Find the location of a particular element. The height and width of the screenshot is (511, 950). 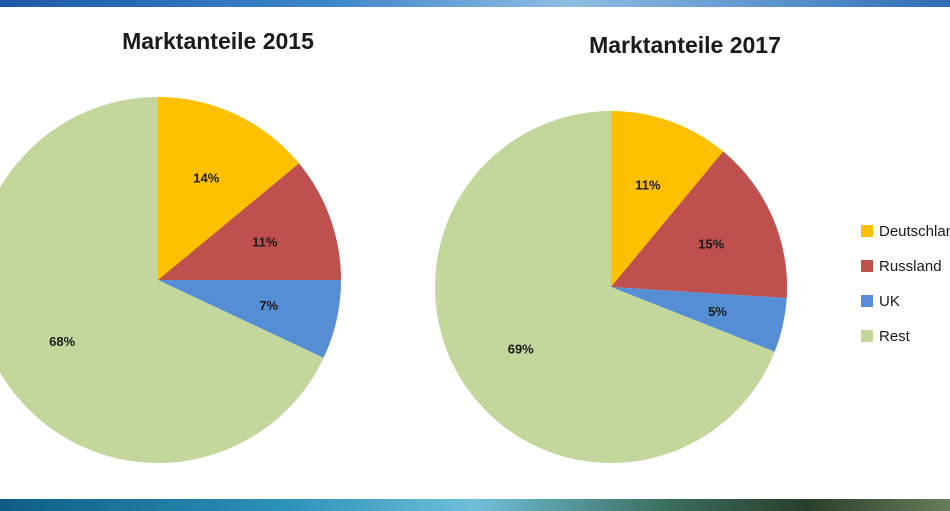

legend-label: Rest is located at coordinates (894, 336).